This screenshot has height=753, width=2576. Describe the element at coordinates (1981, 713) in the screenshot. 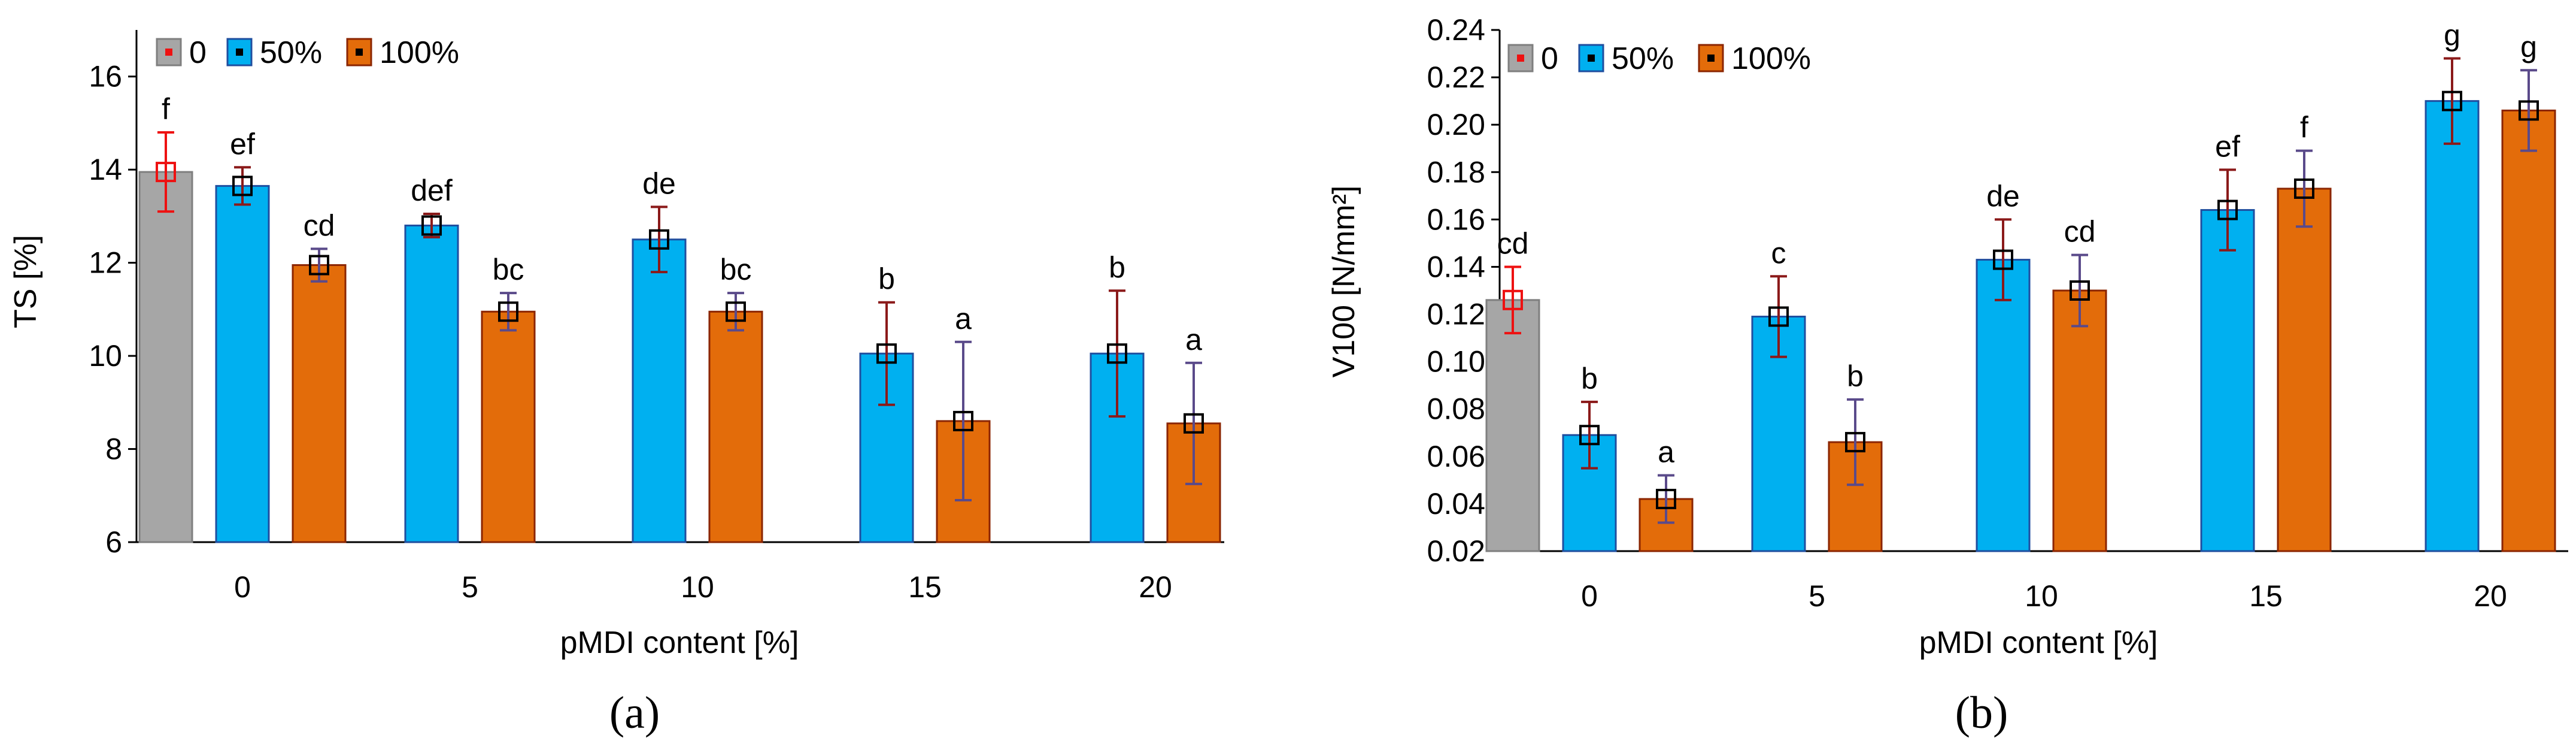

I see `panel-label: (b)` at that location.